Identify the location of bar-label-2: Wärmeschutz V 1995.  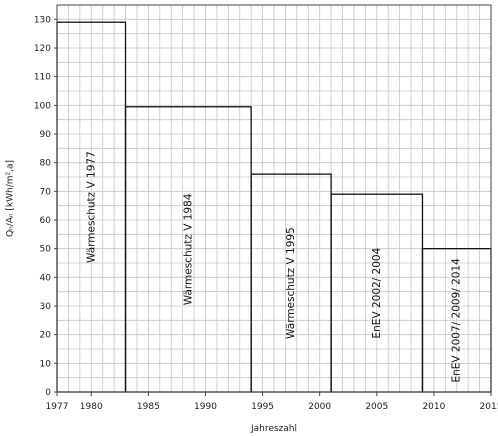
(291, 283).